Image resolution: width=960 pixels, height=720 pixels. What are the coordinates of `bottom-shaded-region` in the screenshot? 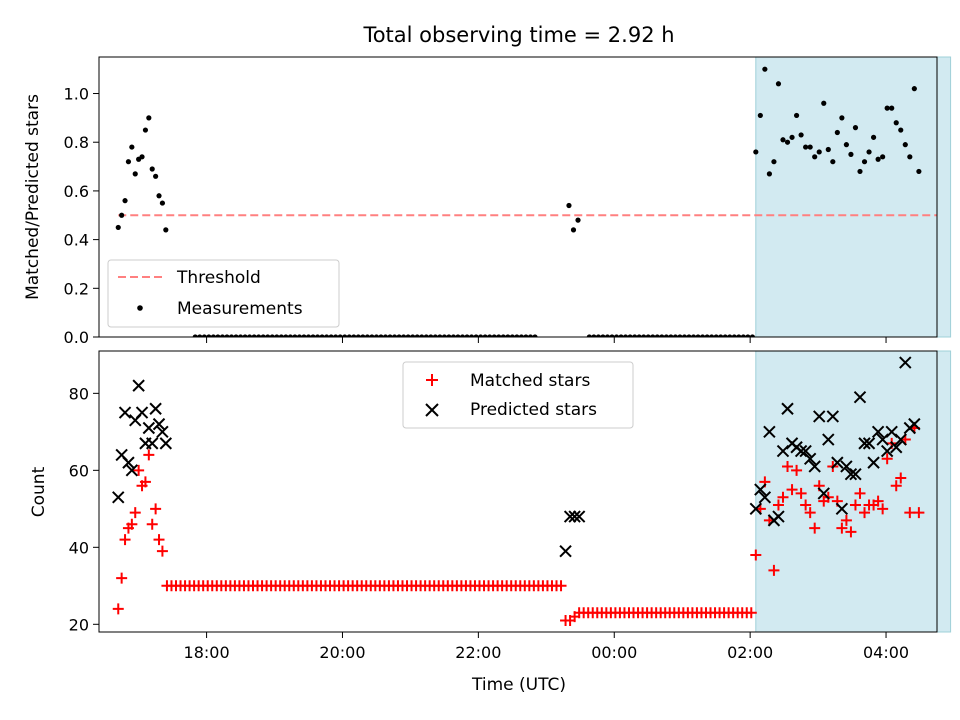 It's located at (853, 491).